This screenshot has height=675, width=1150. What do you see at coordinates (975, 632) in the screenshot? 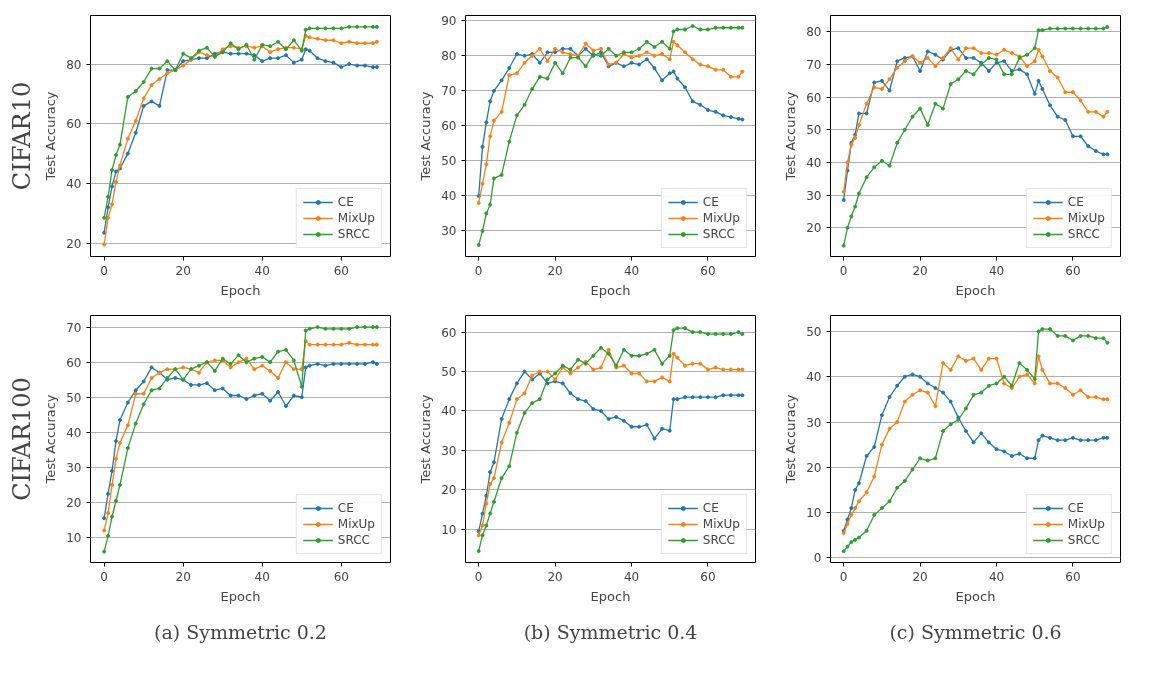
I see `text: (c) Symmetric 0.6` at bounding box center [975, 632].